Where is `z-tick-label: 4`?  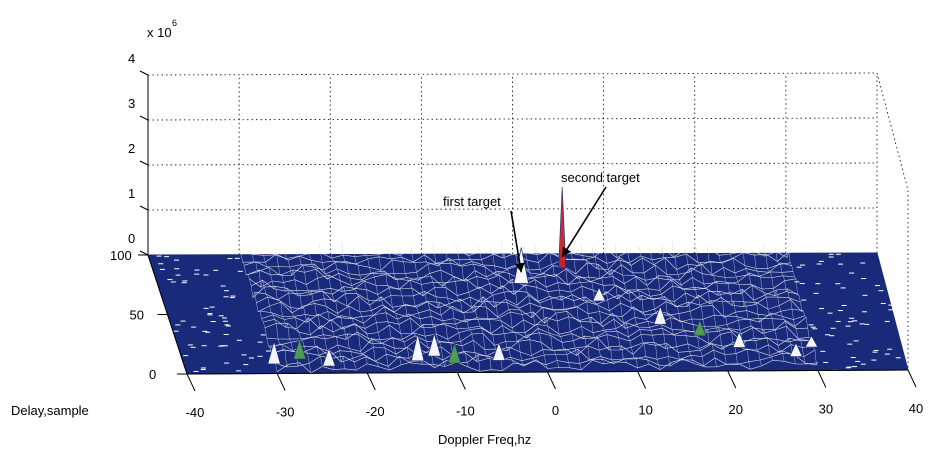
z-tick-label: 4 is located at coordinates (131, 58).